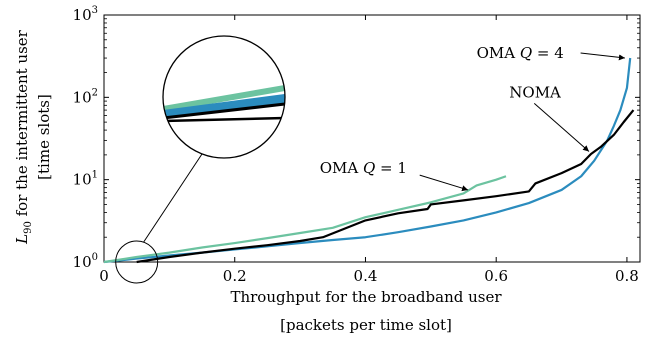  What do you see at coordinates (602, 56) in the screenshot?
I see `annotation-arrow-oma_q4` at bounding box center [602, 56].